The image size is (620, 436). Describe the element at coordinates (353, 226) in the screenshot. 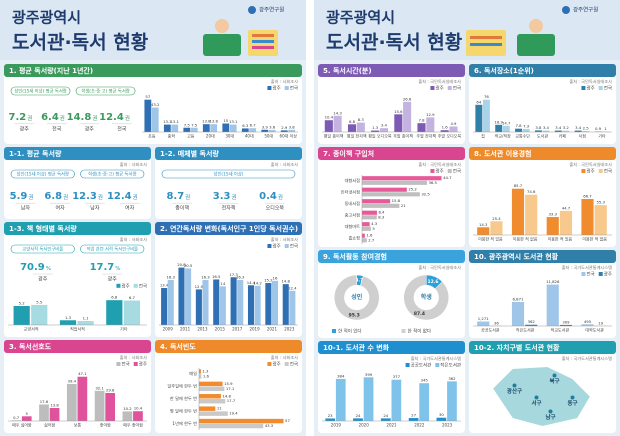

I see `category-label: 대형마트` at that location.